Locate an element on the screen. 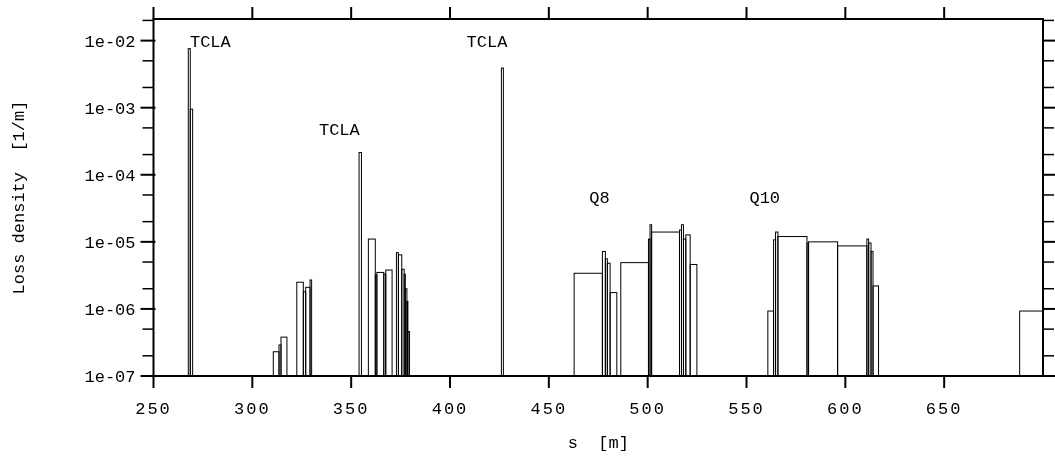  y-tick-label: 1e-07 is located at coordinates (110, 377).